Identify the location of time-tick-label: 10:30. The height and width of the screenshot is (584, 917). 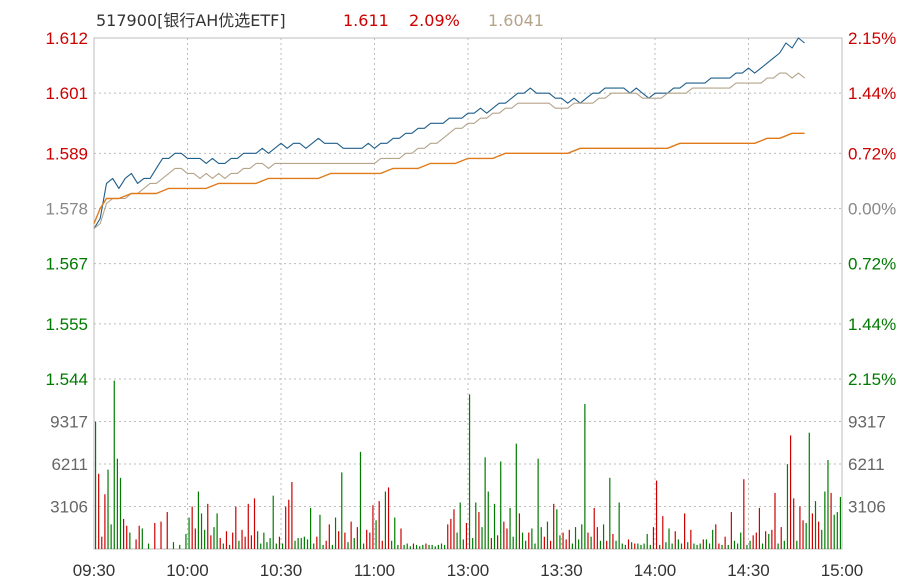
(281, 570).